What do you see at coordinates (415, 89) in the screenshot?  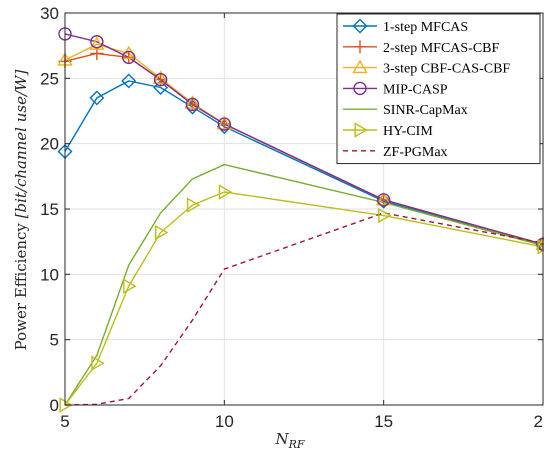 I see `legend-entry-label: MIP-CASP` at bounding box center [415, 89].